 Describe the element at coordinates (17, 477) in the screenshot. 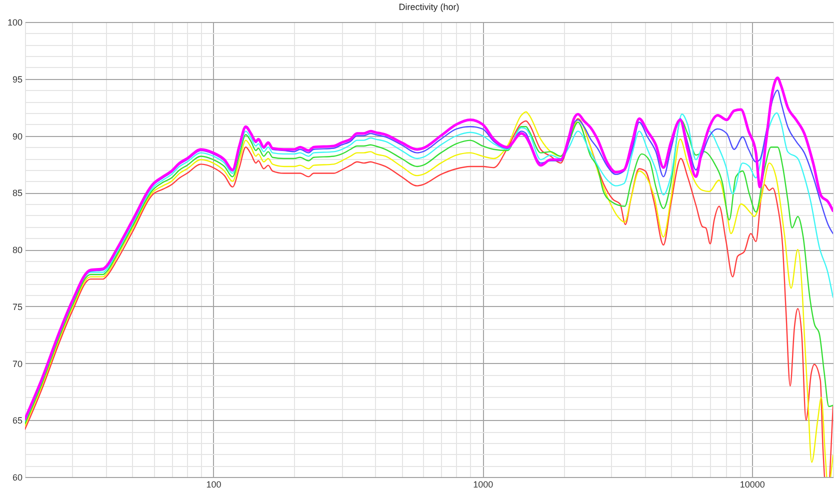

I see `y-tick-label: 60` at that location.